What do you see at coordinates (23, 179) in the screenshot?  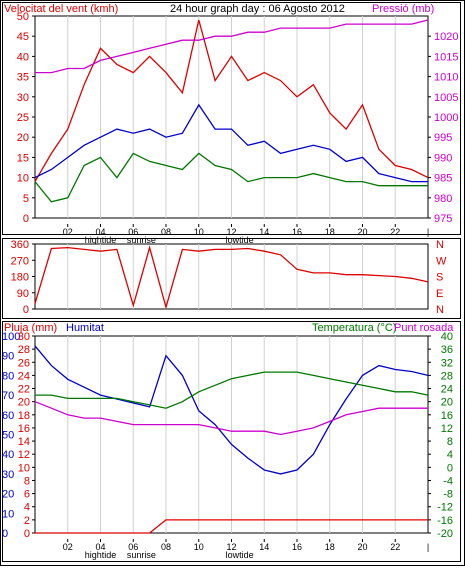 I see `wind-ytick-label: 10` at bounding box center [23, 179].